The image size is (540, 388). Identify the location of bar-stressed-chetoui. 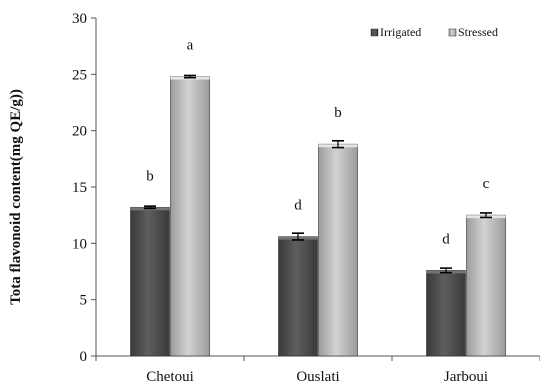
(190, 216).